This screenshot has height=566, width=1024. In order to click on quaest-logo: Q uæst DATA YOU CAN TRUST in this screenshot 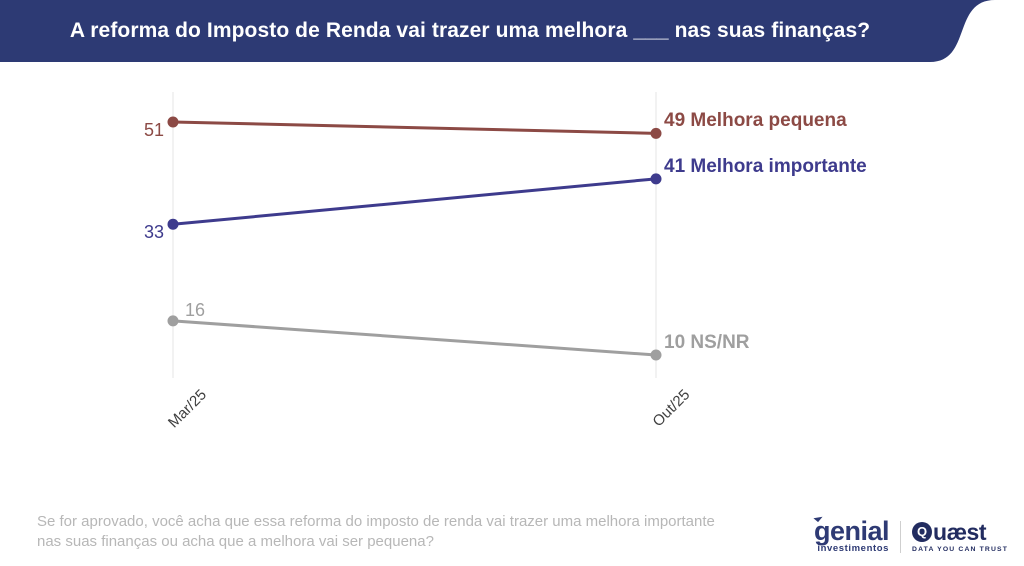, I will do `click(960, 535)`.